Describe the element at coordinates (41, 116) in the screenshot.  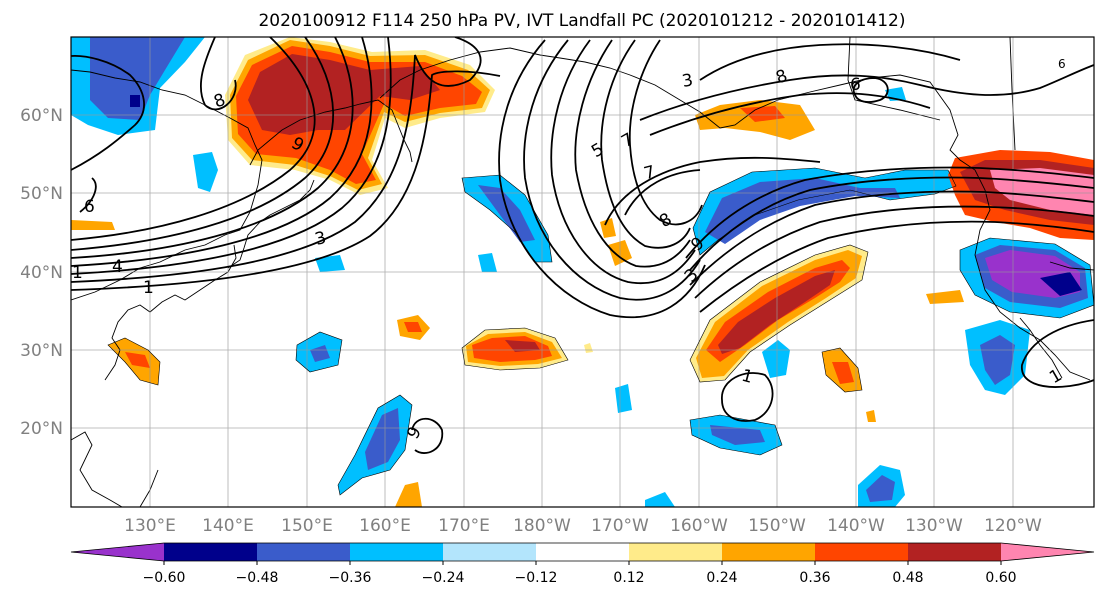
I see `lat-label-60n: 60°N` at that location.